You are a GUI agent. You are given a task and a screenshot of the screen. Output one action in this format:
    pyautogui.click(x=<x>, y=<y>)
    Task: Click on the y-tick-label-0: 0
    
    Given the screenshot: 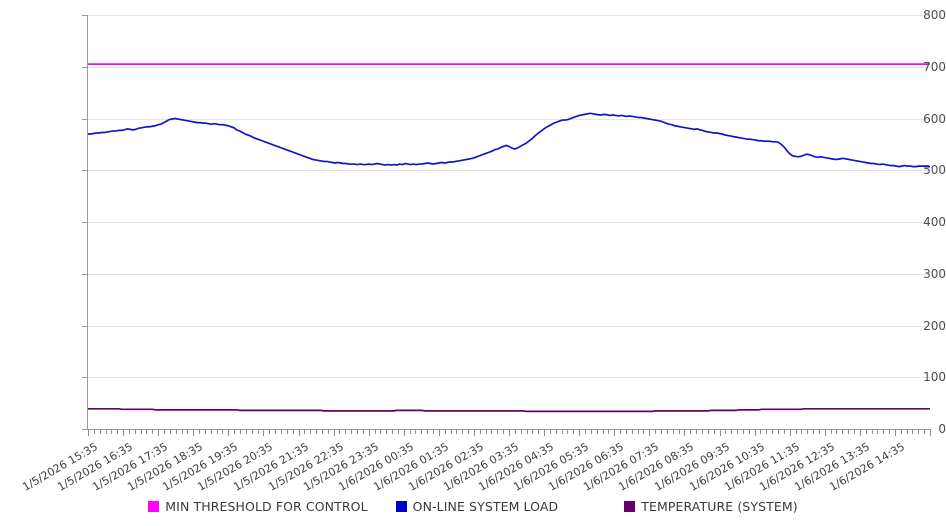 What is the action you would take?
    pyautogui.click(x=942, y=429)
    